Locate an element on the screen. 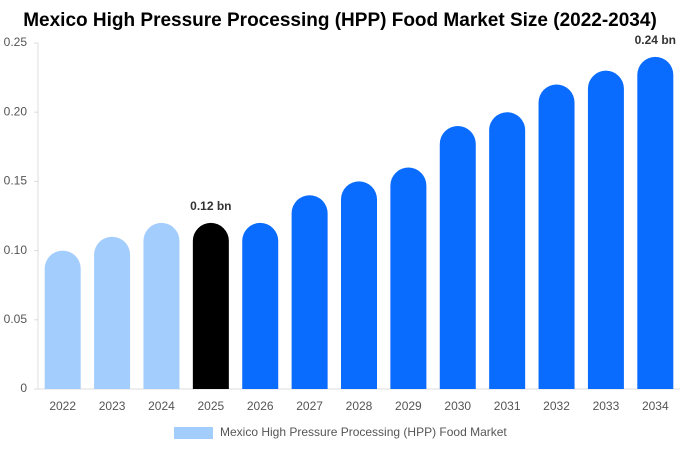 This screenshot has width=680, height=450. x-tick-label: 2024 is located at coordinates (161, 406).